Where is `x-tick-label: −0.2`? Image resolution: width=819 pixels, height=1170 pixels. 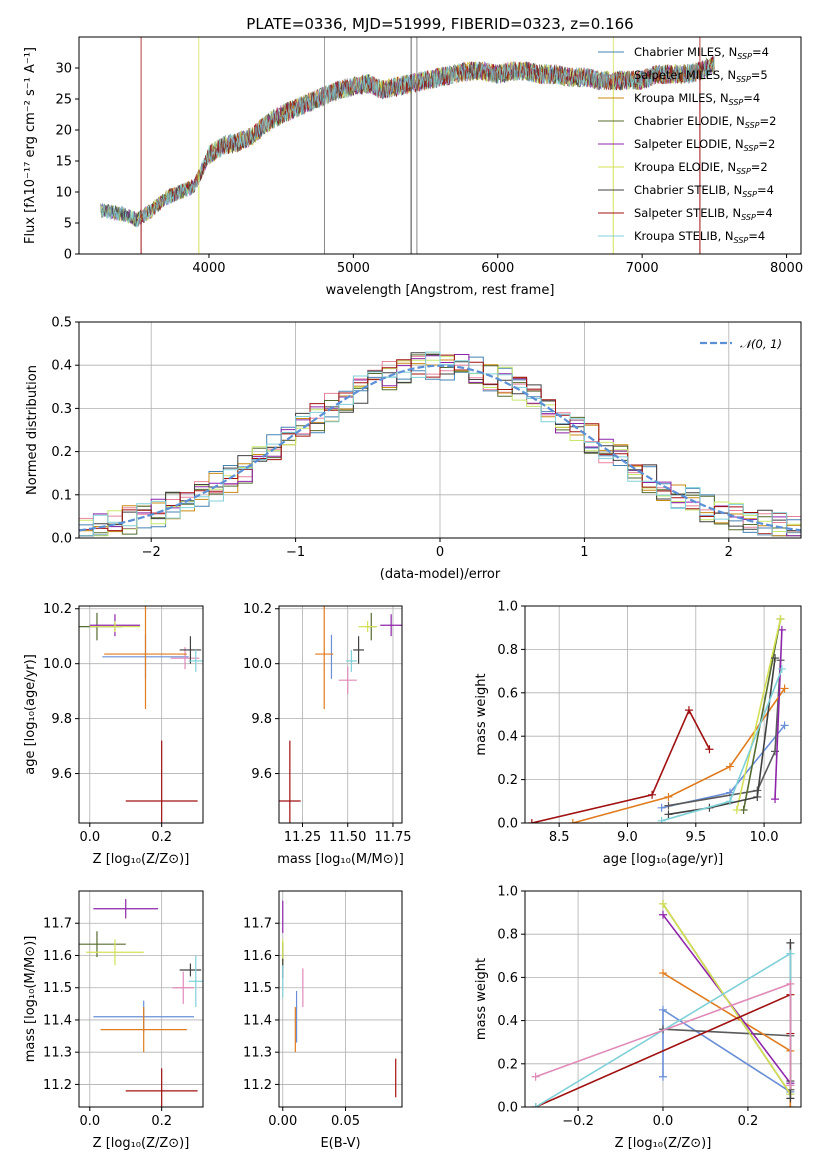 x-tick-label: −0.2 is located at coordinates (578, 1121).